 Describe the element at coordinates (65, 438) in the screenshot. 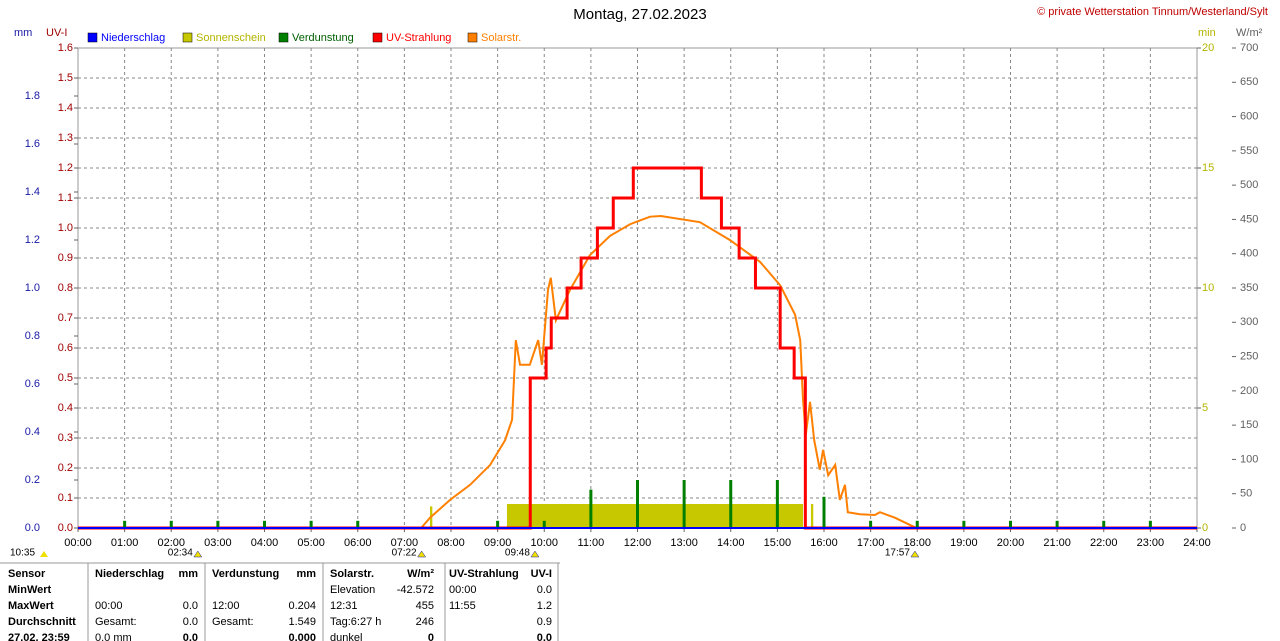

I see `y-tick-label: 0.3` at that location.